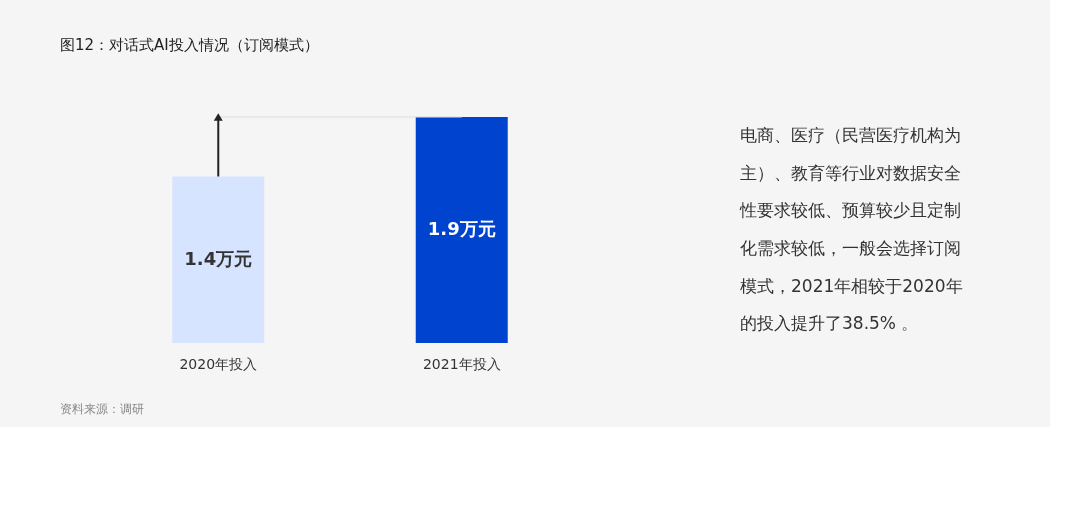 This screenshot has width=1080, height=516. Describe the element at coordinates (102, 409) in the screenshot. I see `text: 资料来源：调研` at that location.